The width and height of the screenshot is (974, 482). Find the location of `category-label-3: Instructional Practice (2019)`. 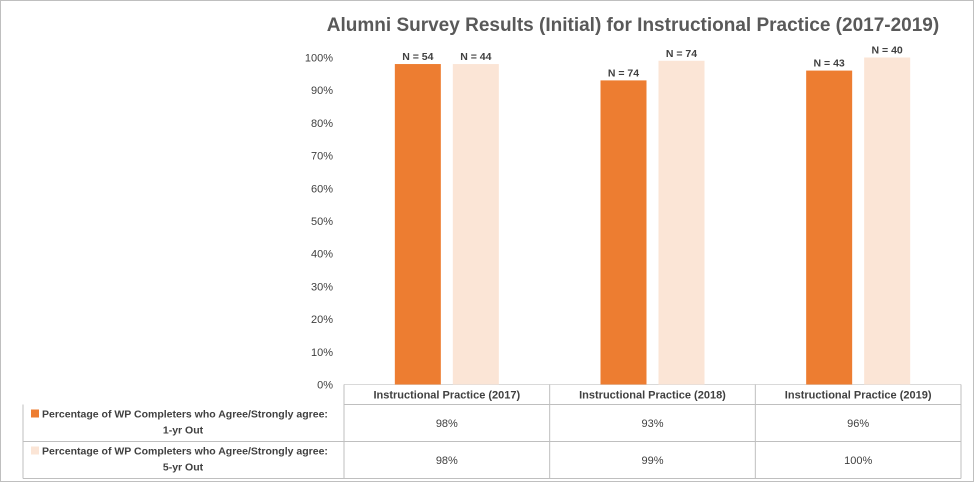

category-label-3: Instructional Practice (2019) is located at coordinates (858, 396).